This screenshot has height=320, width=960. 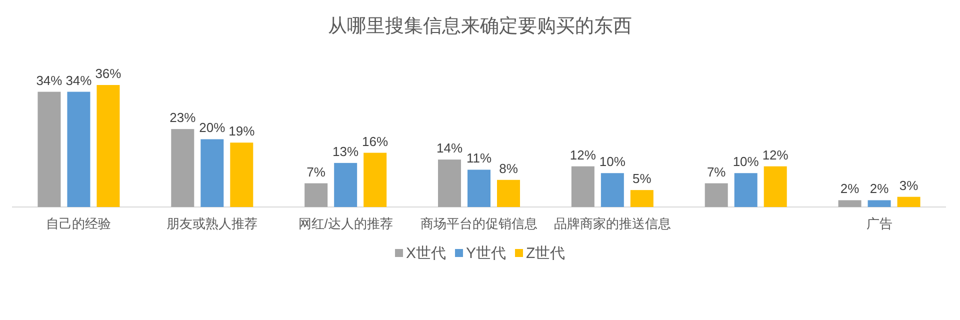 I want to click on data-label: 23%, so click(x=183, y=118).